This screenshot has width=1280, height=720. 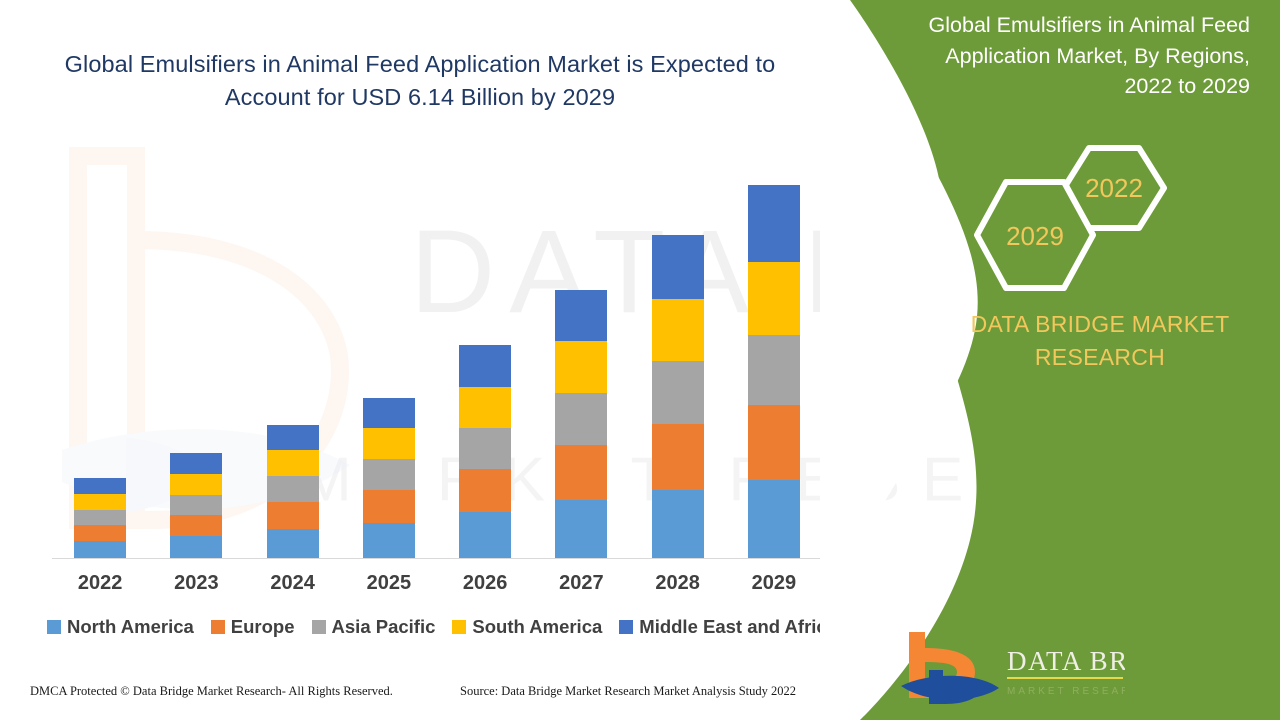 I want to click on bar-group-2025, so click(x=389, y=354).